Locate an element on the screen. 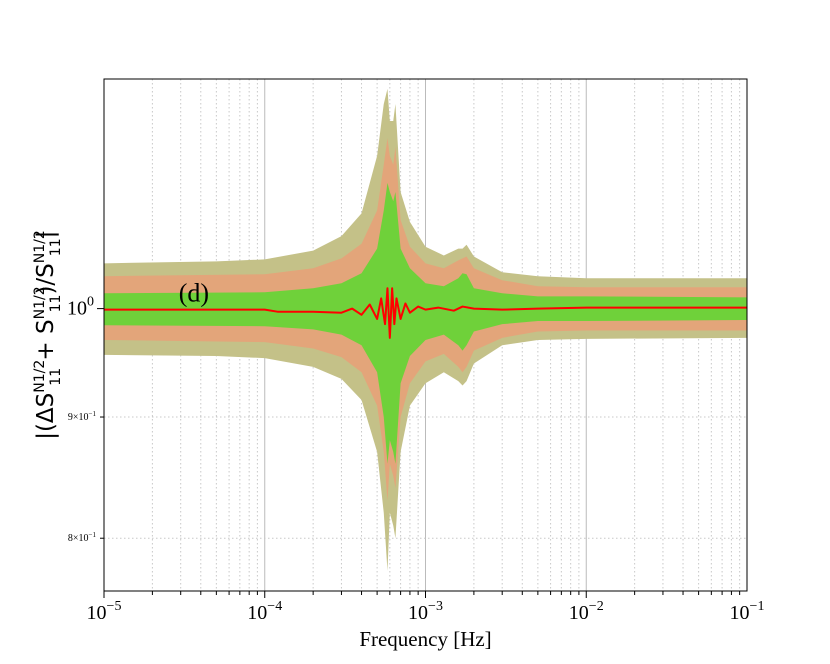  x-tick-label: 10⁻¹ is located at coordinates (747, 611).